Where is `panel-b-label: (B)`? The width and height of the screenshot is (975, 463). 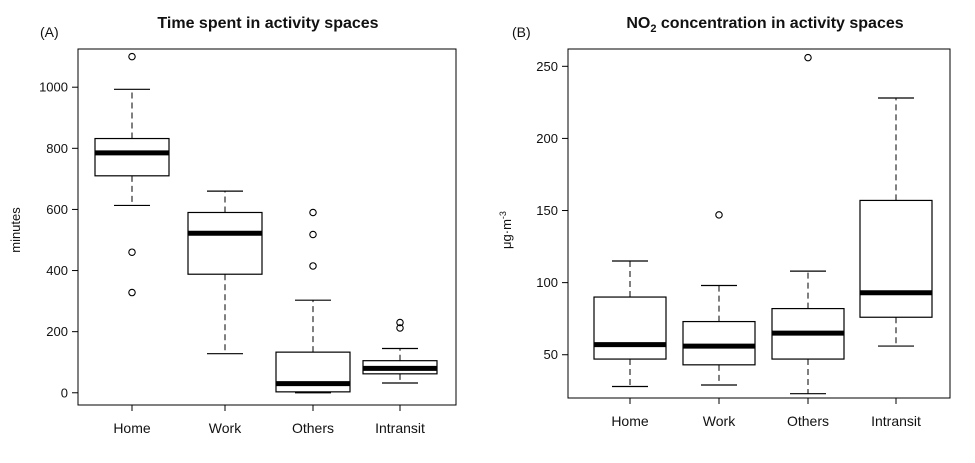
panel-b-label: (B) is located at coordinates (521, 32).